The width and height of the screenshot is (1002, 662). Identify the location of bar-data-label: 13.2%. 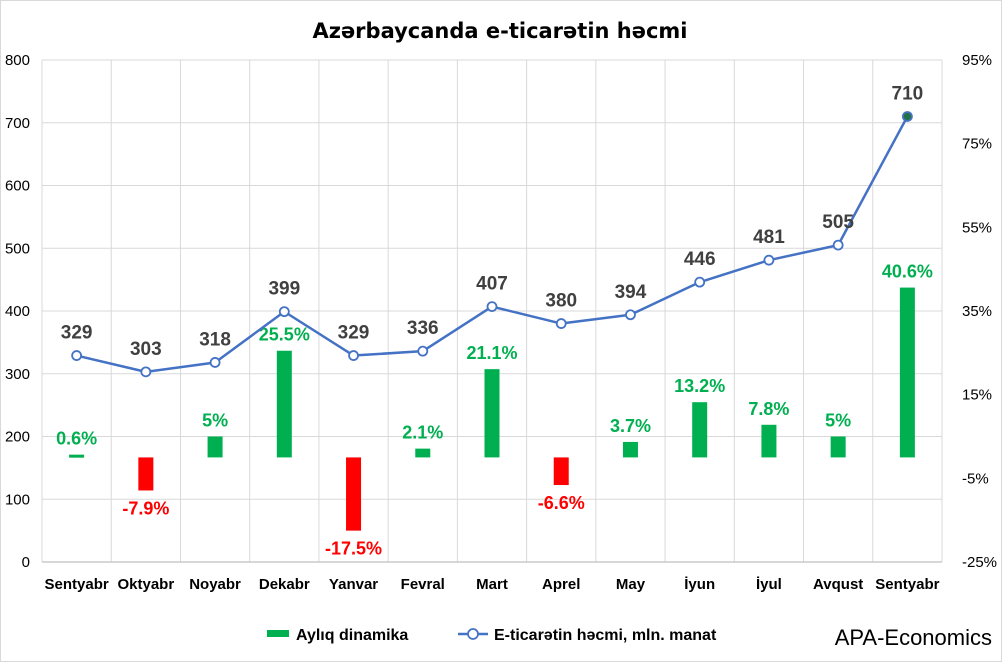
(699, 386).